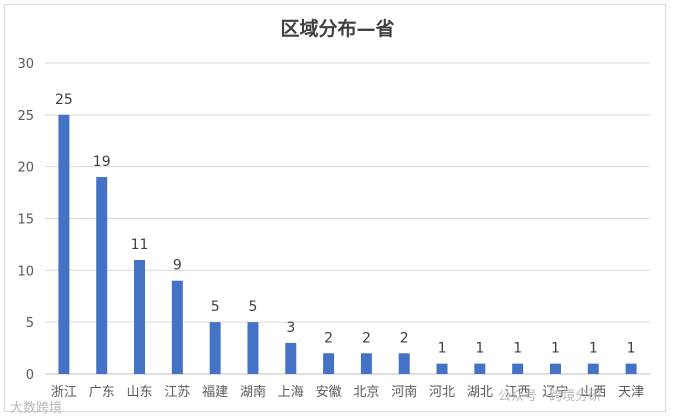 The image size is (675, 420). What do you see at coordinates (177, 266) in the screenshot?
I see `data-label: 9` at bounding box center [177, 266].